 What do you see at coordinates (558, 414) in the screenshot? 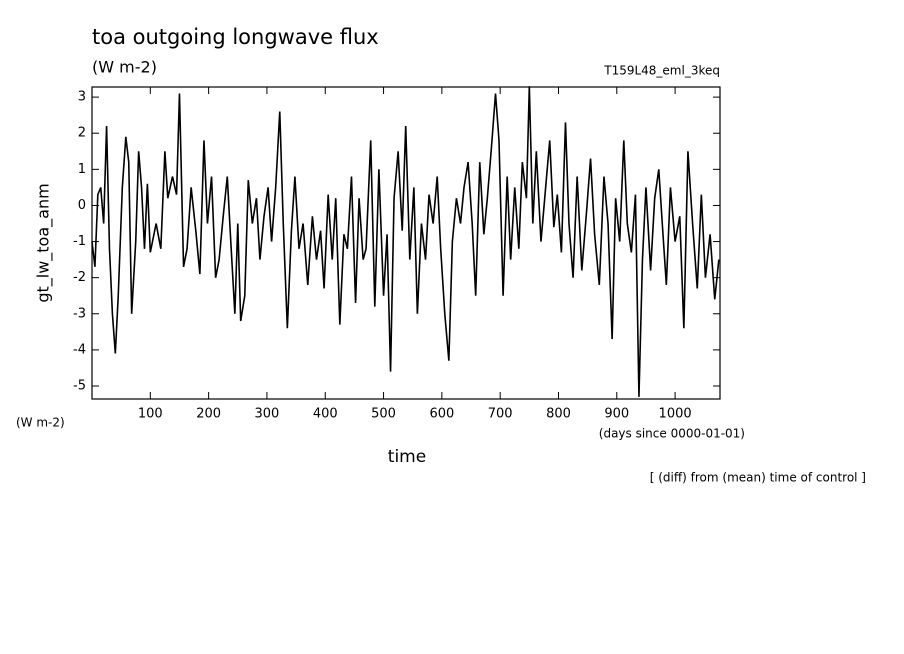
I see `x-tick-label: 800` at bounding box center [558, 414].